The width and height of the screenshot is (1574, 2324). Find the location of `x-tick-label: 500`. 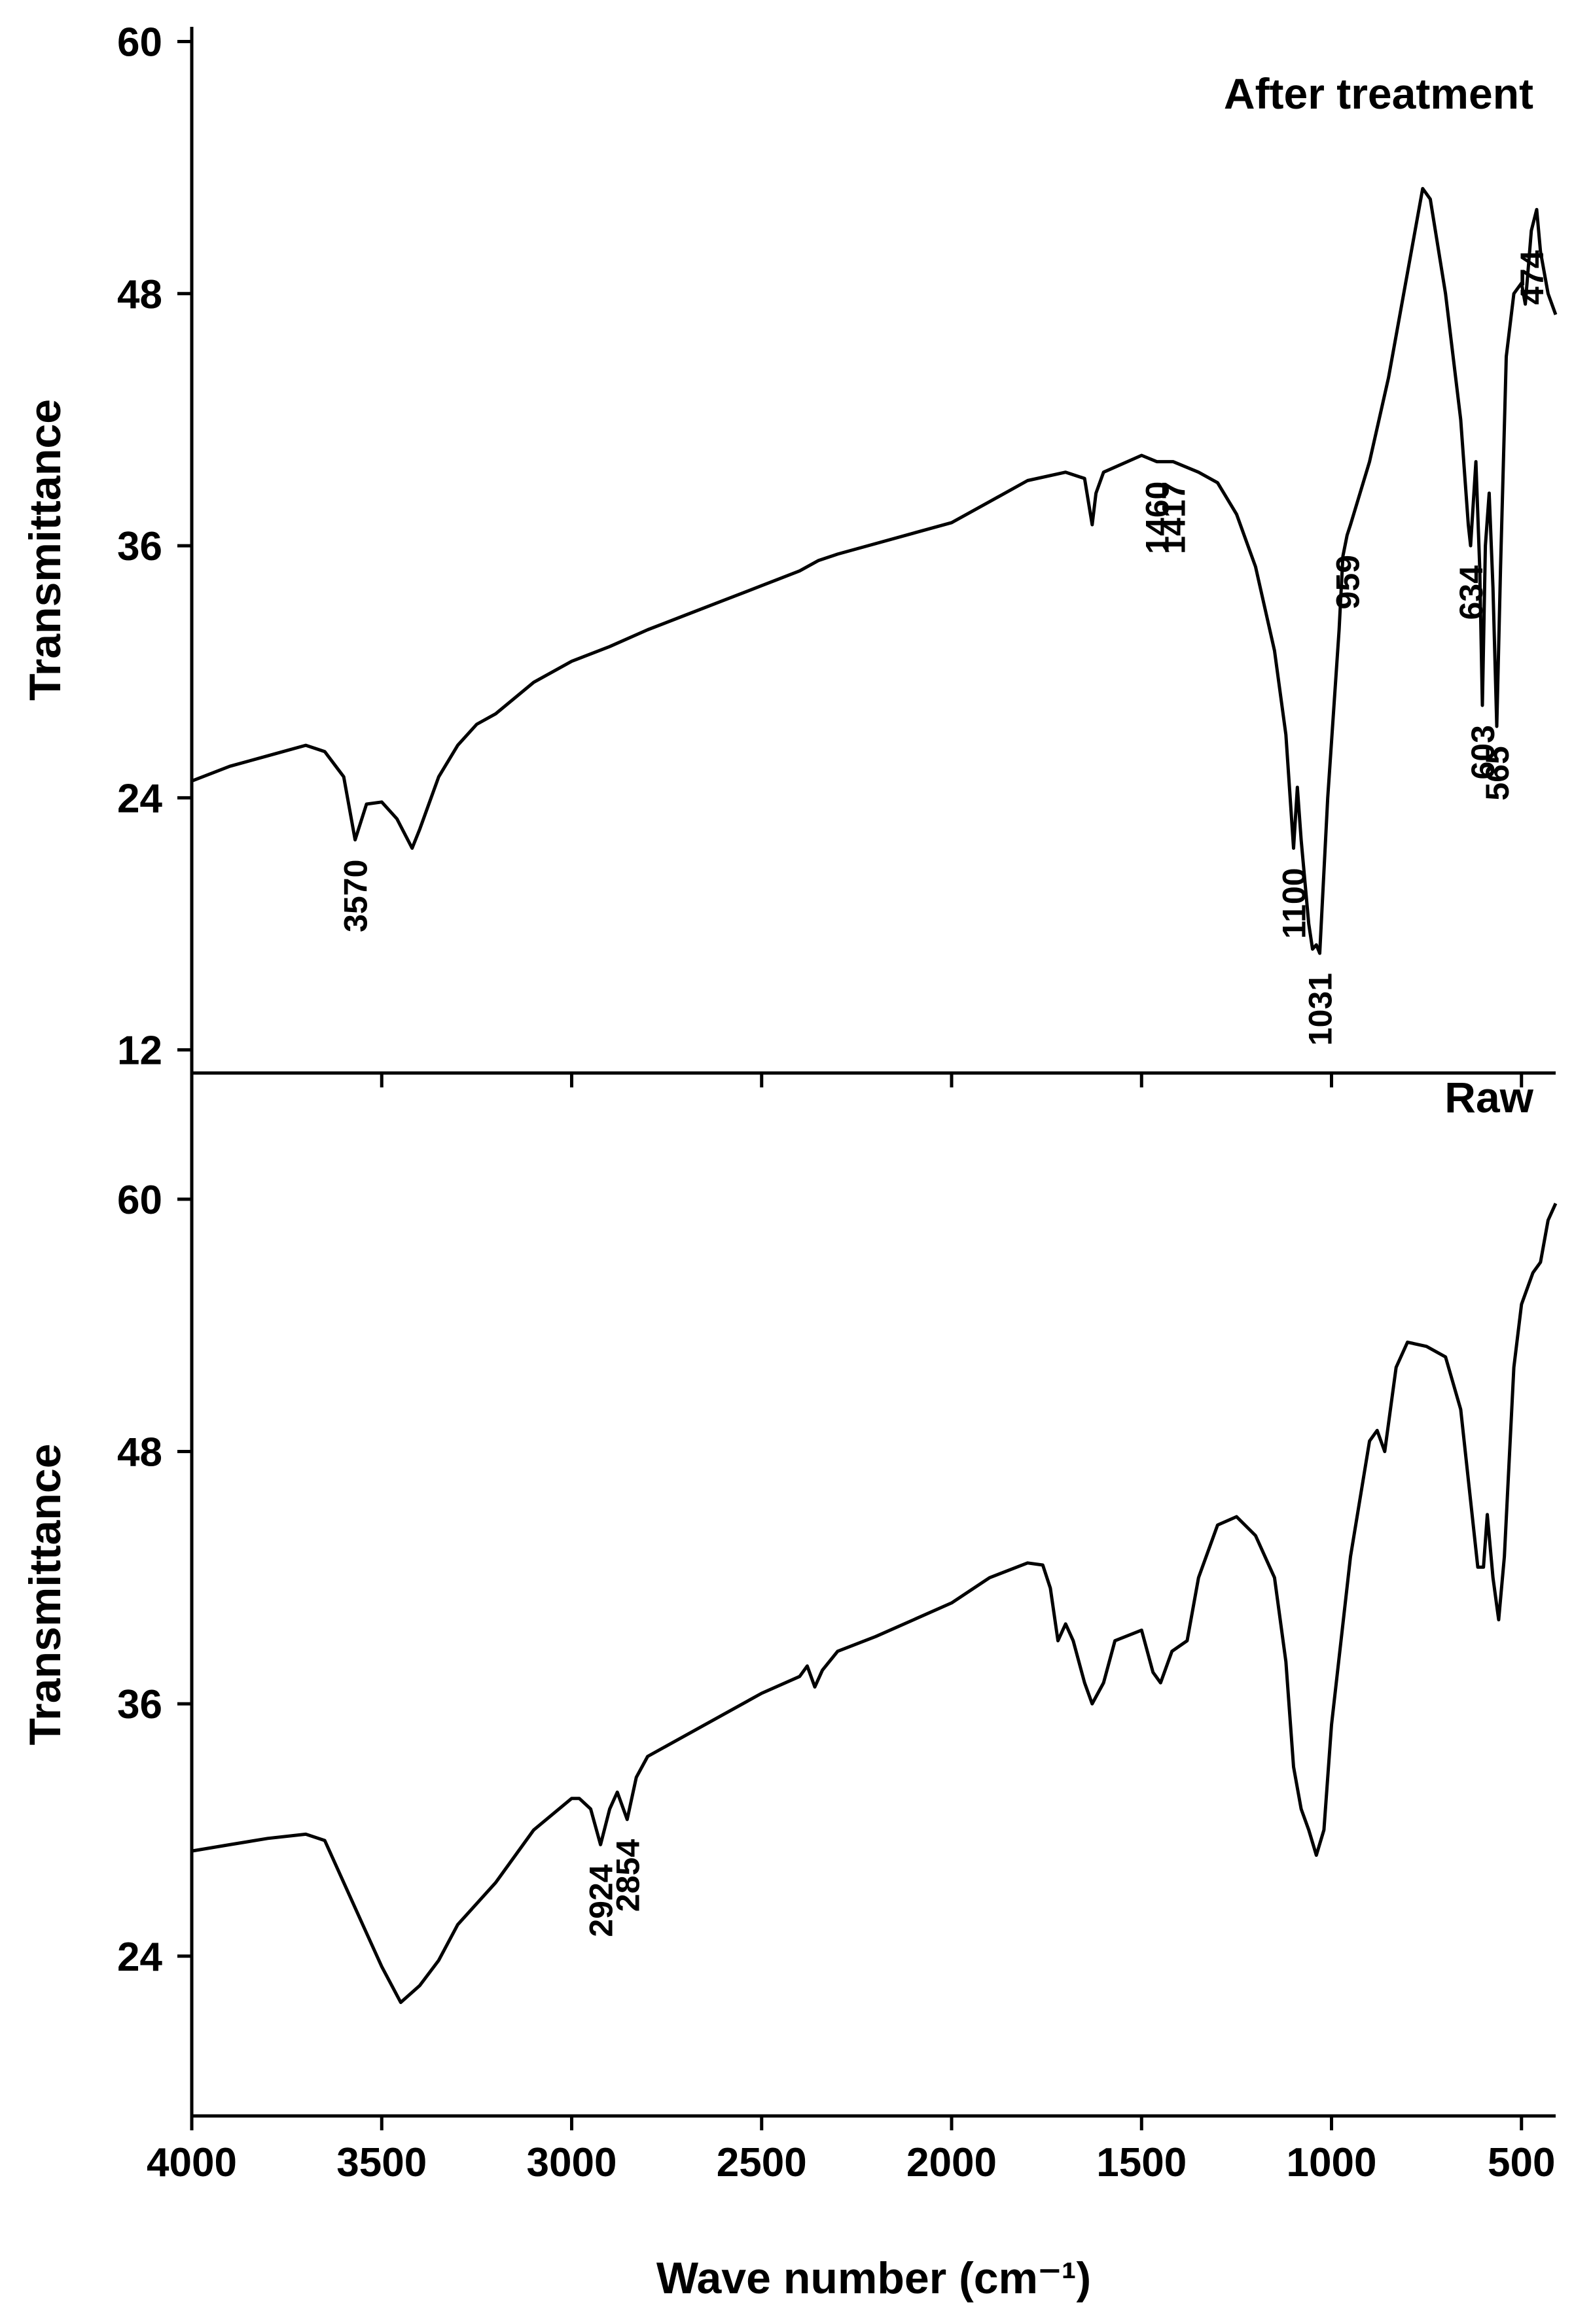

x-tick-label: 500 is located at coordinates (1521, 2162).